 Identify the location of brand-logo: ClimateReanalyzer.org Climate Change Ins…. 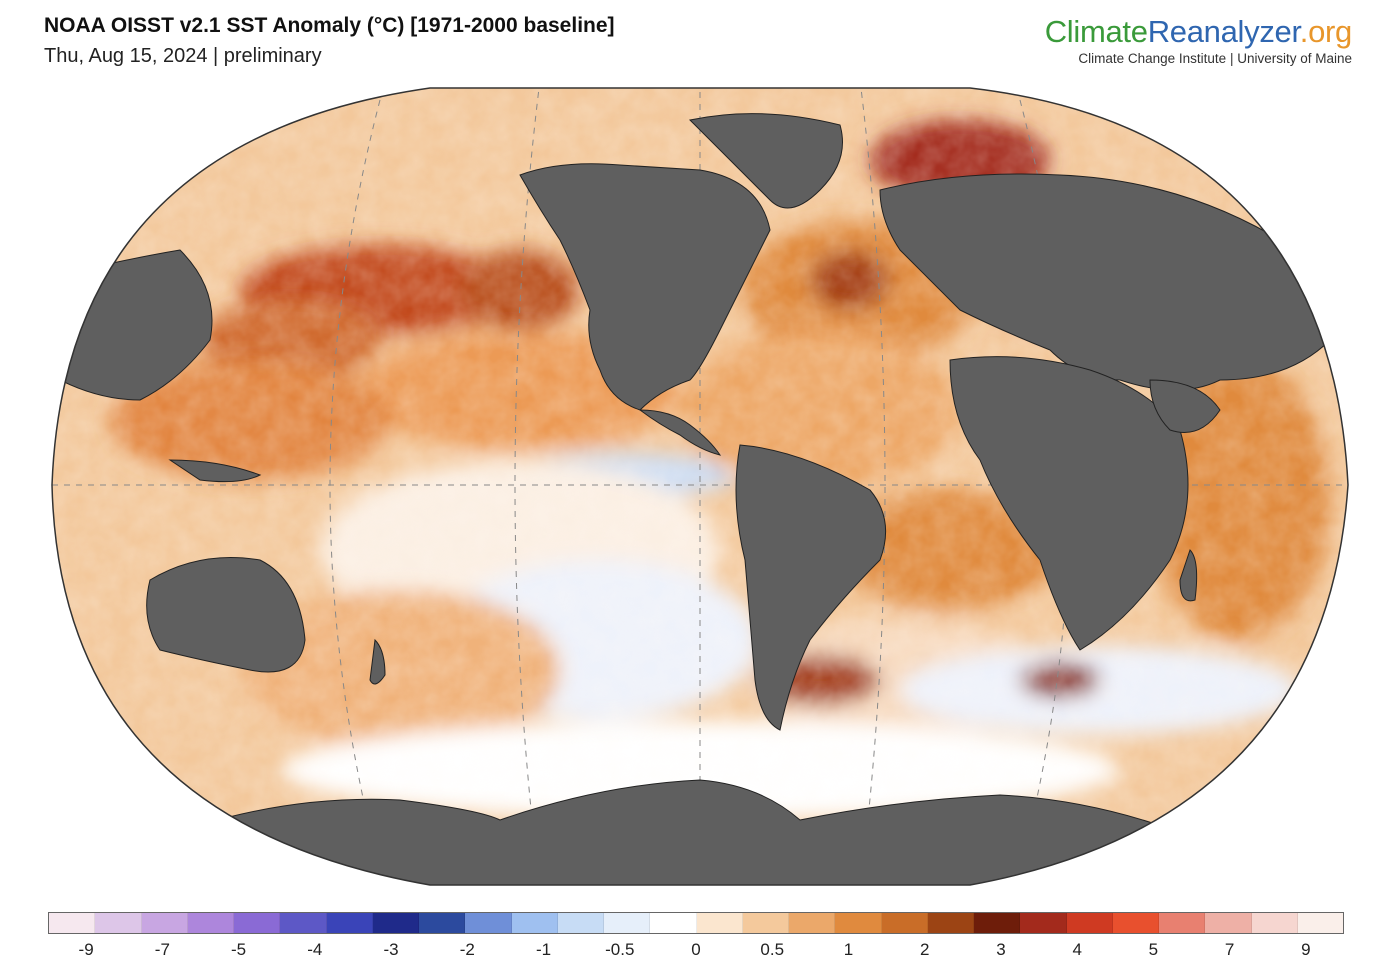
(1198, 40).